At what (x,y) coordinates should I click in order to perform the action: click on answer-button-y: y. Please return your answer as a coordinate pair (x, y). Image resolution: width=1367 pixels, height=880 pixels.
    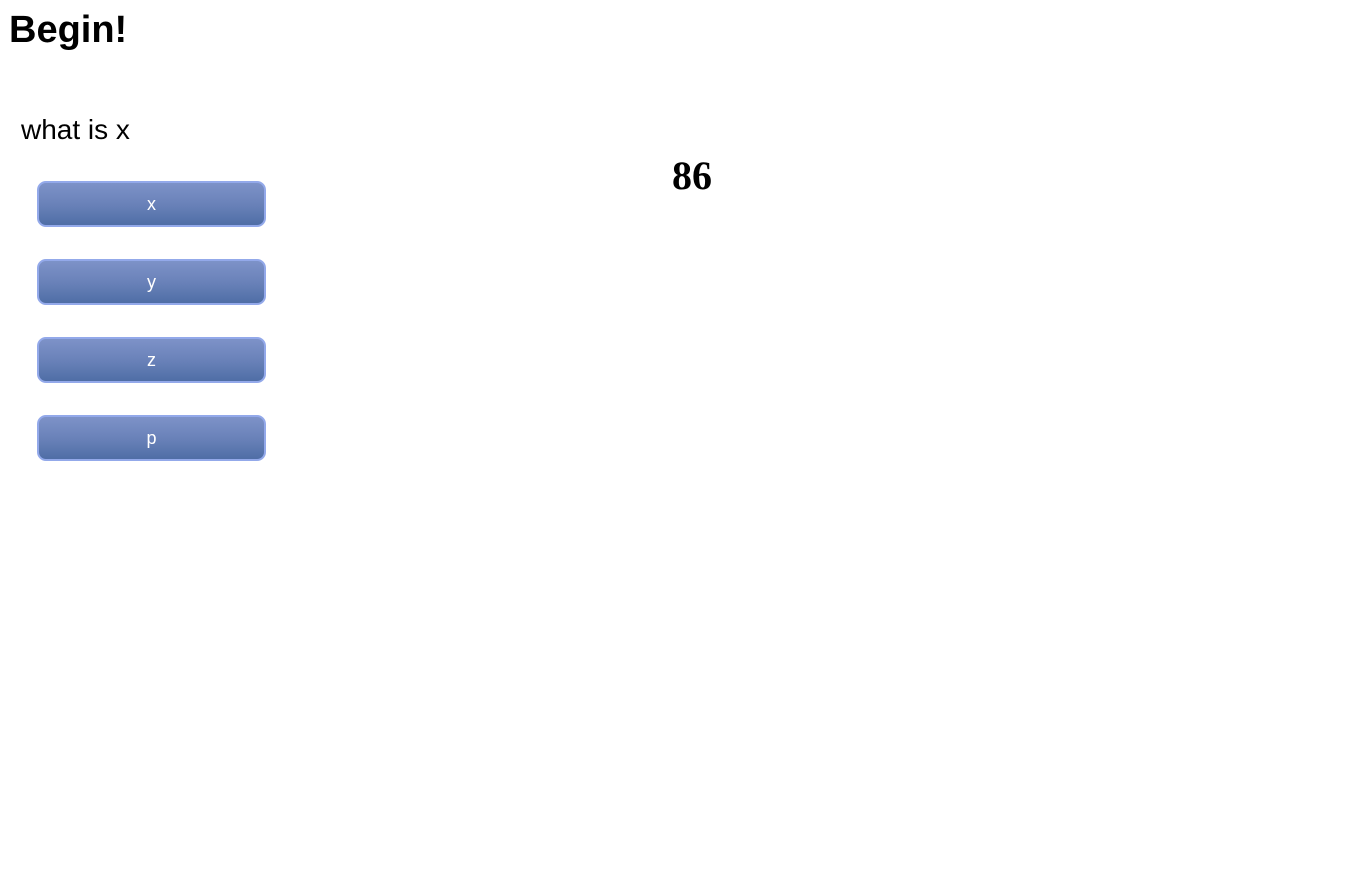
    Looking at the image, I should click on (151, 282).